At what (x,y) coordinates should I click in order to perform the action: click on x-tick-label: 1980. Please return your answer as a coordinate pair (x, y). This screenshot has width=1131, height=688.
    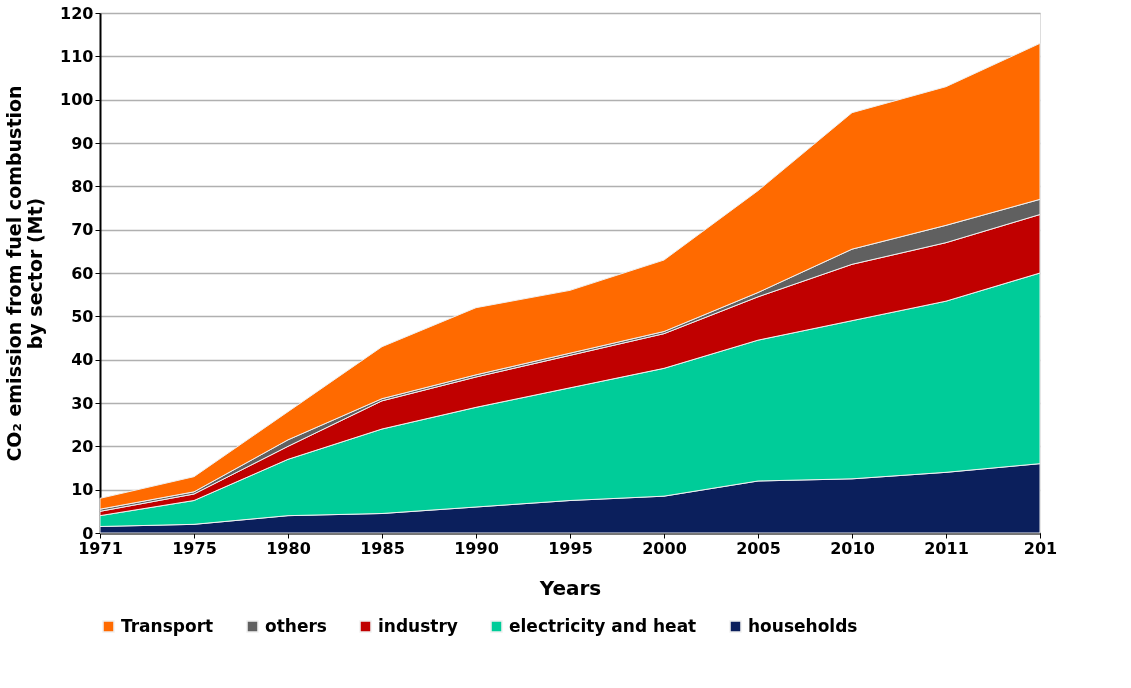
    Looking at the image, I should click on (288, 548).